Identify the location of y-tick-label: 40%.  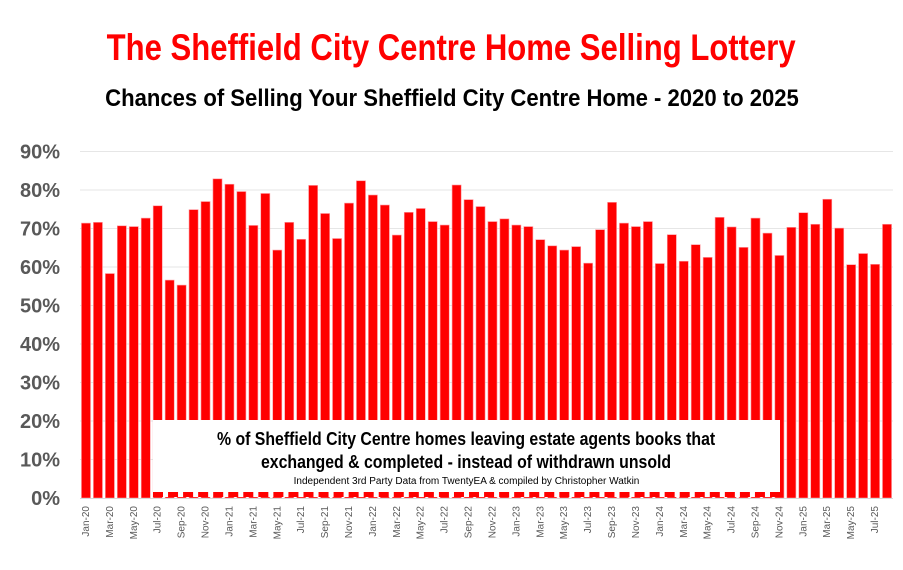
(40, 345).